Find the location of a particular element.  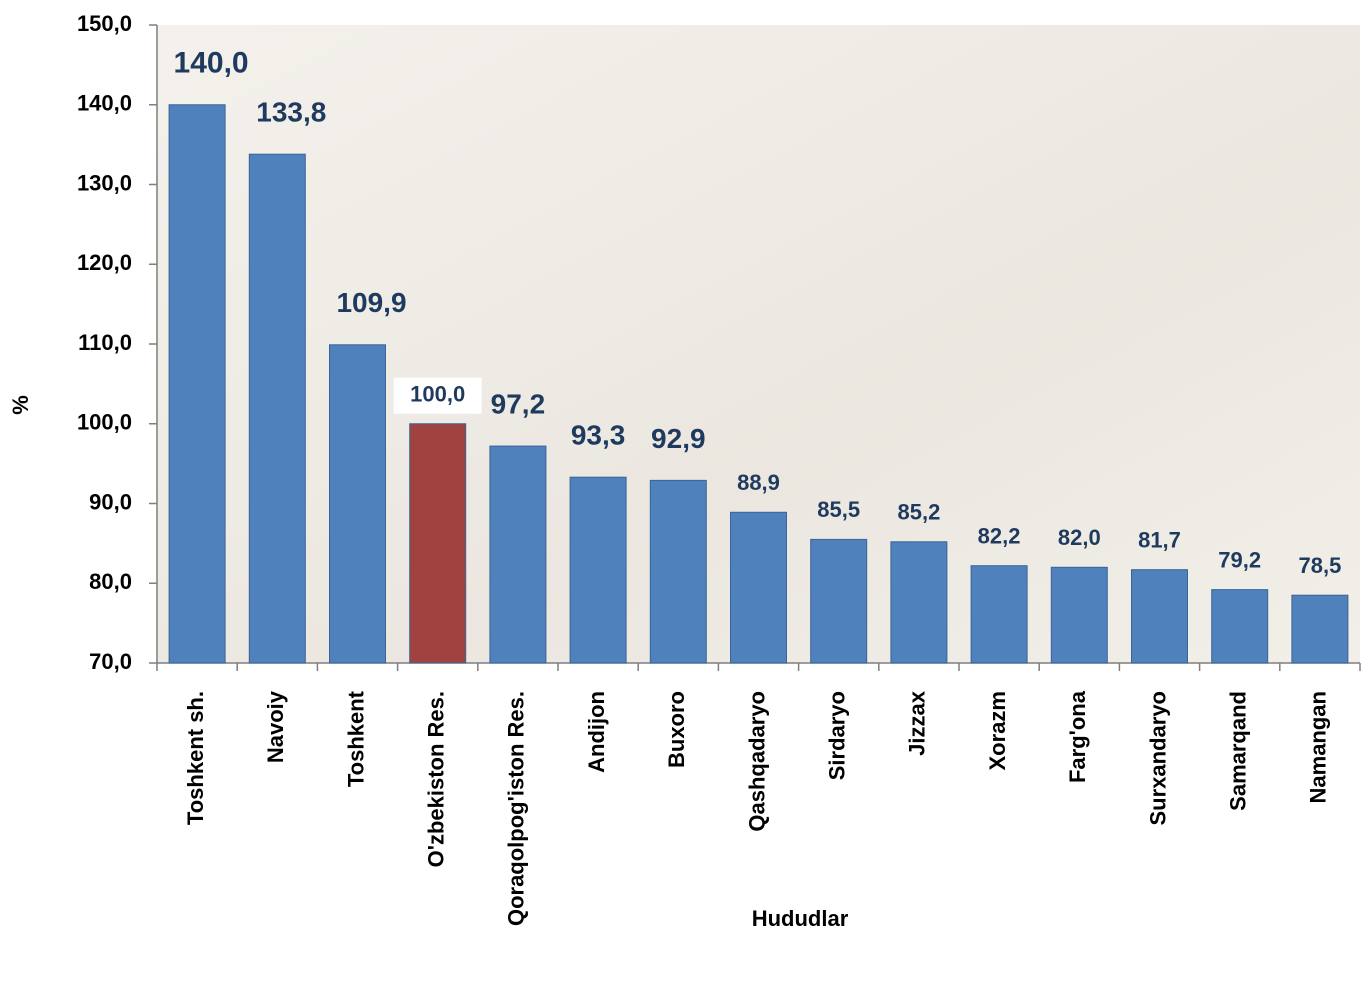

x-tick-label: Navoiy is located at coordinates (275, 726).